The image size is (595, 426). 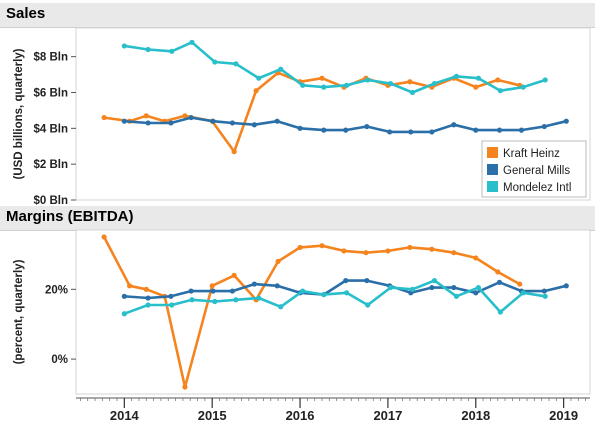 I want to click on legend-swatch-kraft-heinz, so click(x=492, y=152).